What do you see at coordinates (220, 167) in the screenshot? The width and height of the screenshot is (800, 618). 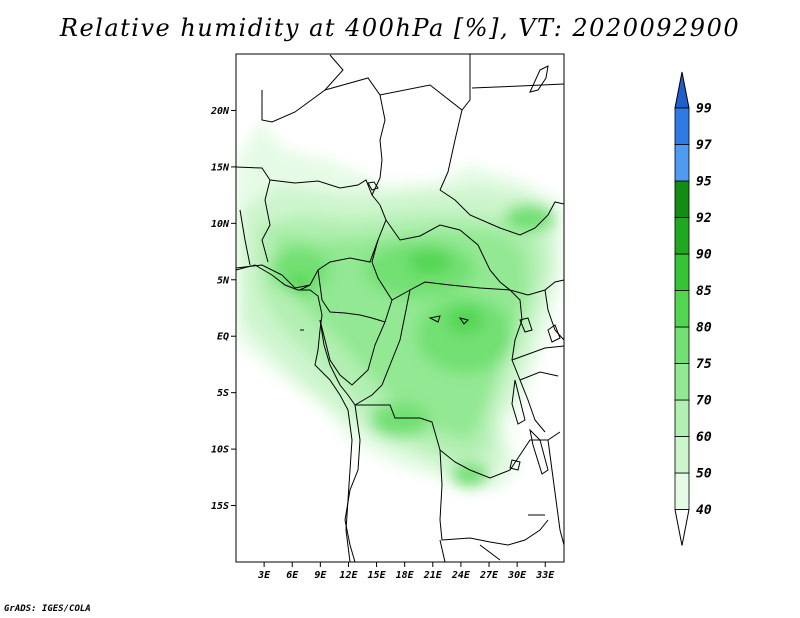 I see `lat-tick-label: 15N` at bounding box center [220, 167].